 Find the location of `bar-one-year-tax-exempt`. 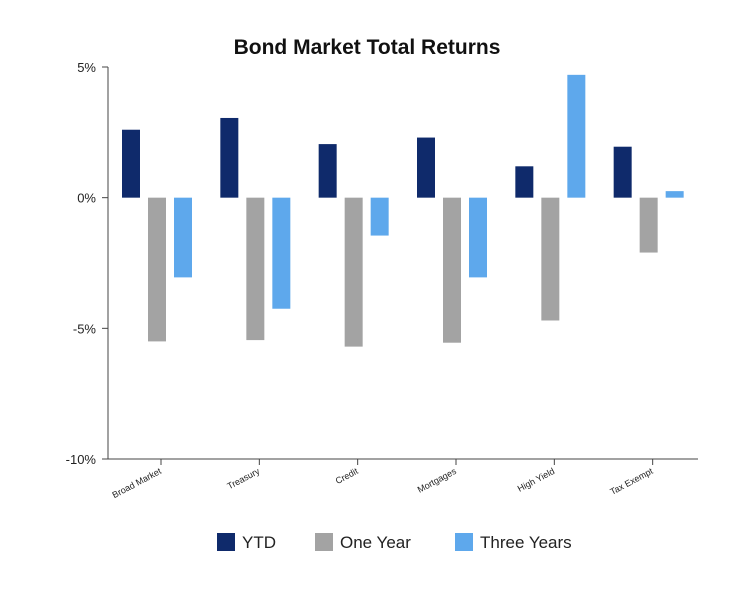

bar-one-year-tax-exempt is located at coordinates (648, 225).